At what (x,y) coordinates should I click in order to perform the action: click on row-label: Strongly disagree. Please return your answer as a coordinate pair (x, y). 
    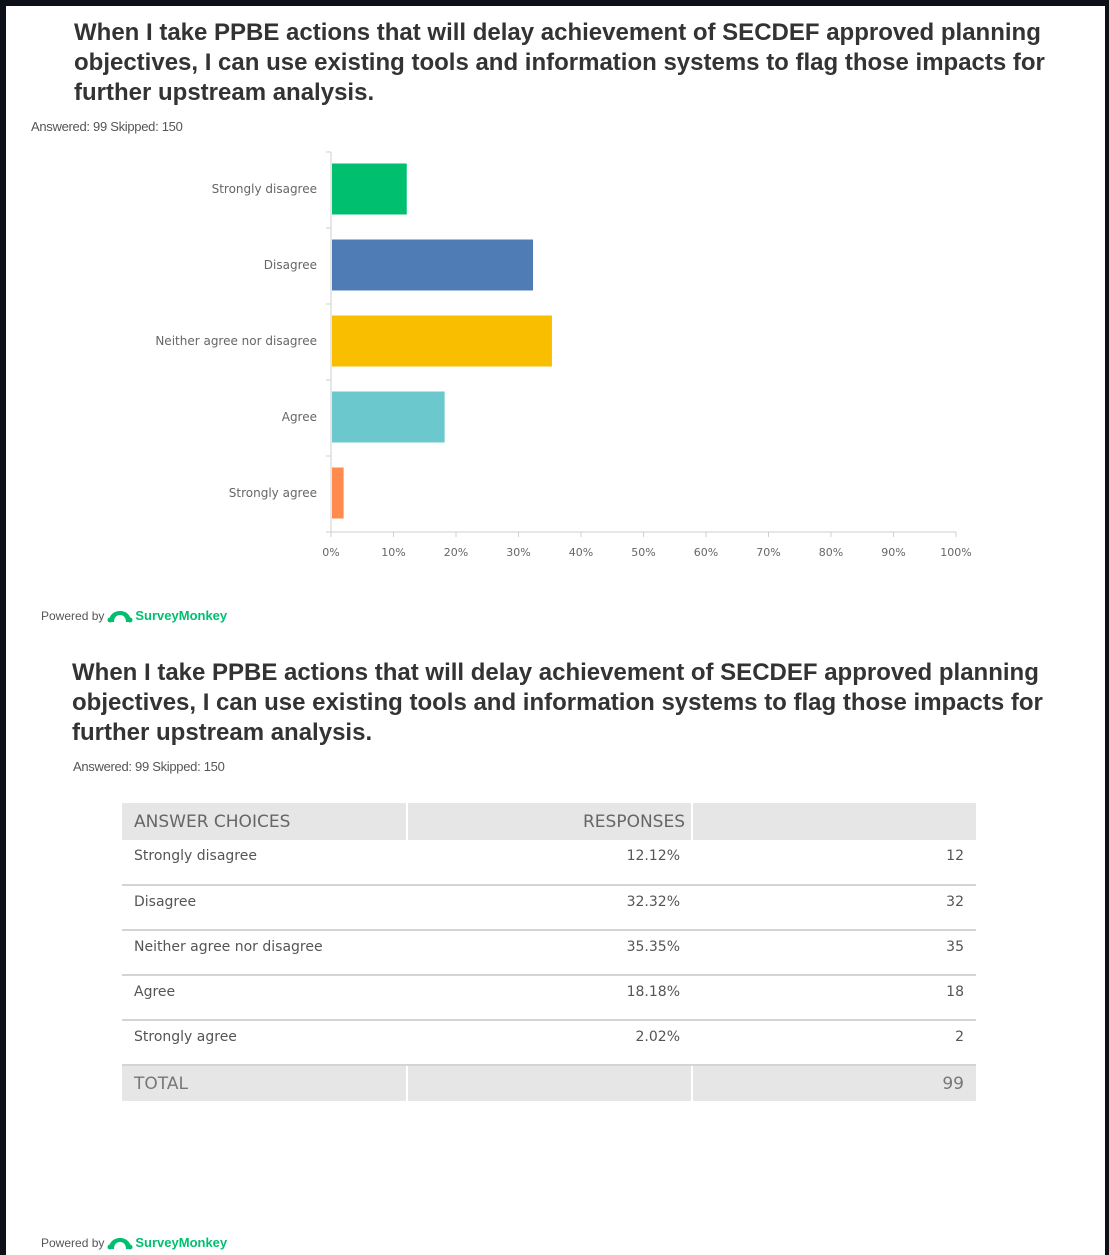
    Looking at the image, I should click on (264, 863).